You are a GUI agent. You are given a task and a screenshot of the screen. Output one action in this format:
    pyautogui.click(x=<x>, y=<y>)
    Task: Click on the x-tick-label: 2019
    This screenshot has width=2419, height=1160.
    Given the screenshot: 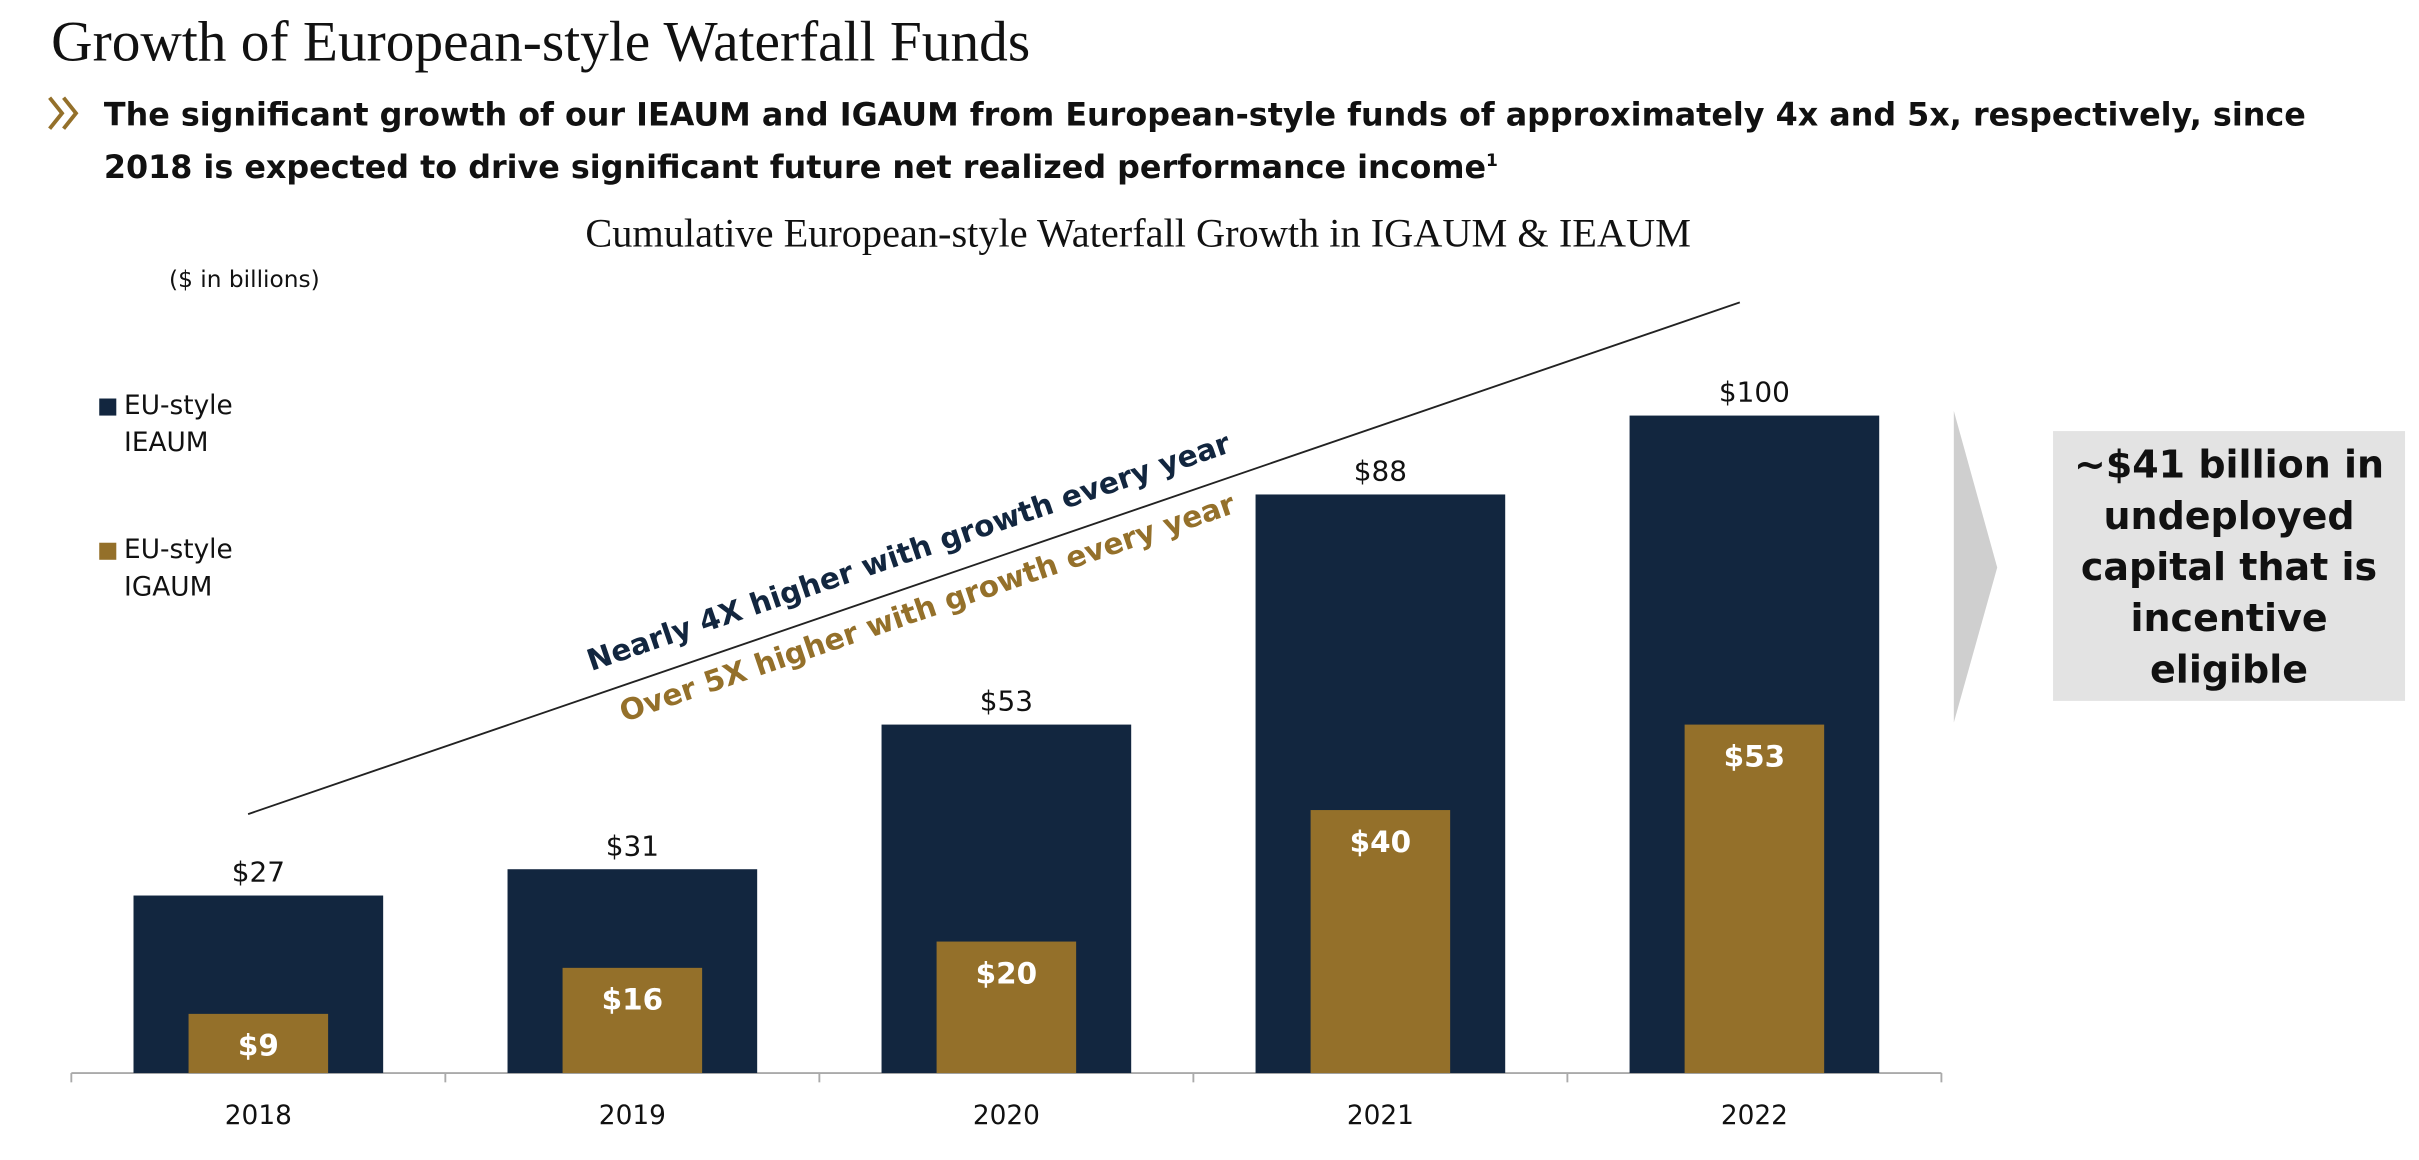 What is the action you would take?
    pyautogui.click(x=632, y=1116)
    